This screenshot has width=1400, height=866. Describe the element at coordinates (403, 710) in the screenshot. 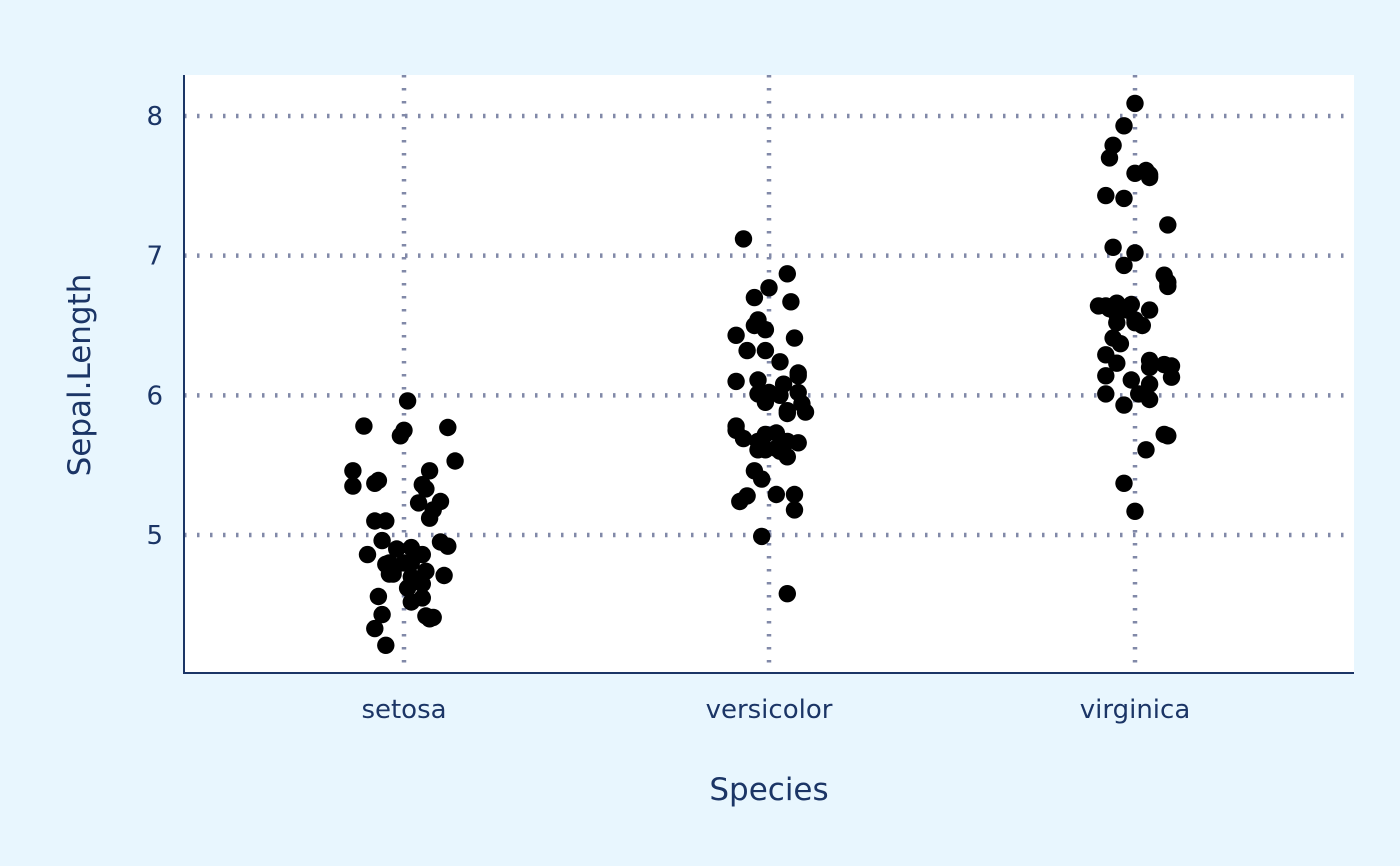

I see `x-tick-label: setosa` at that location.